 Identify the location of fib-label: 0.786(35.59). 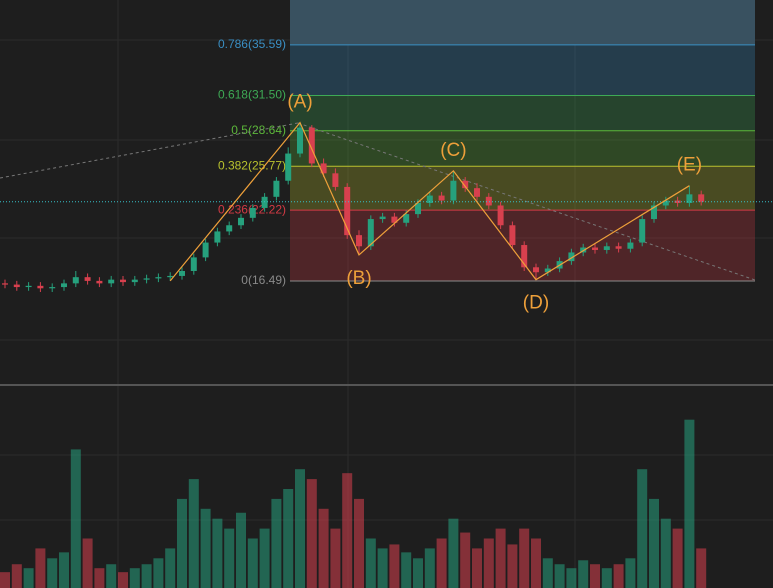
(252, 44).